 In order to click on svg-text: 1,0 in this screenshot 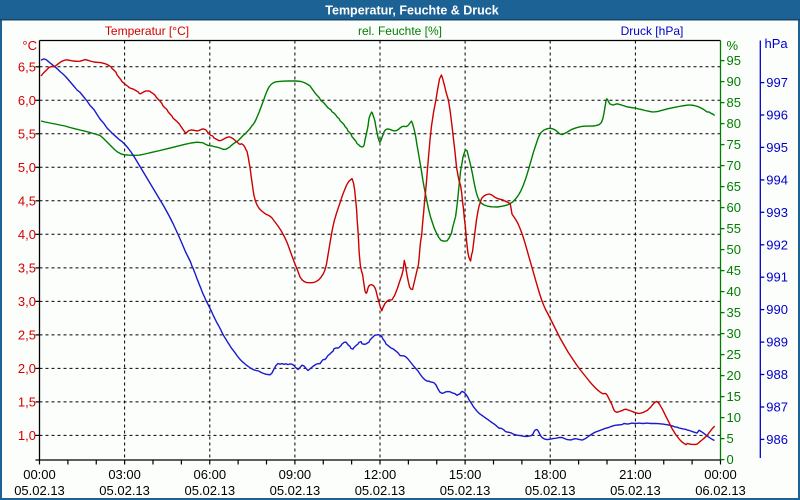, I will do `click(27, 435)`.